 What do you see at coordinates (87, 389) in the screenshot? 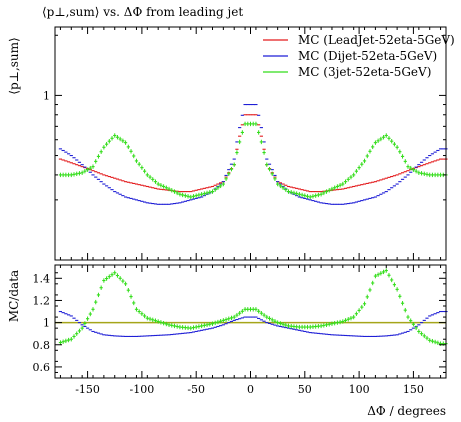
I see `x-tick-label: -150` at bounding box center [87, 389].